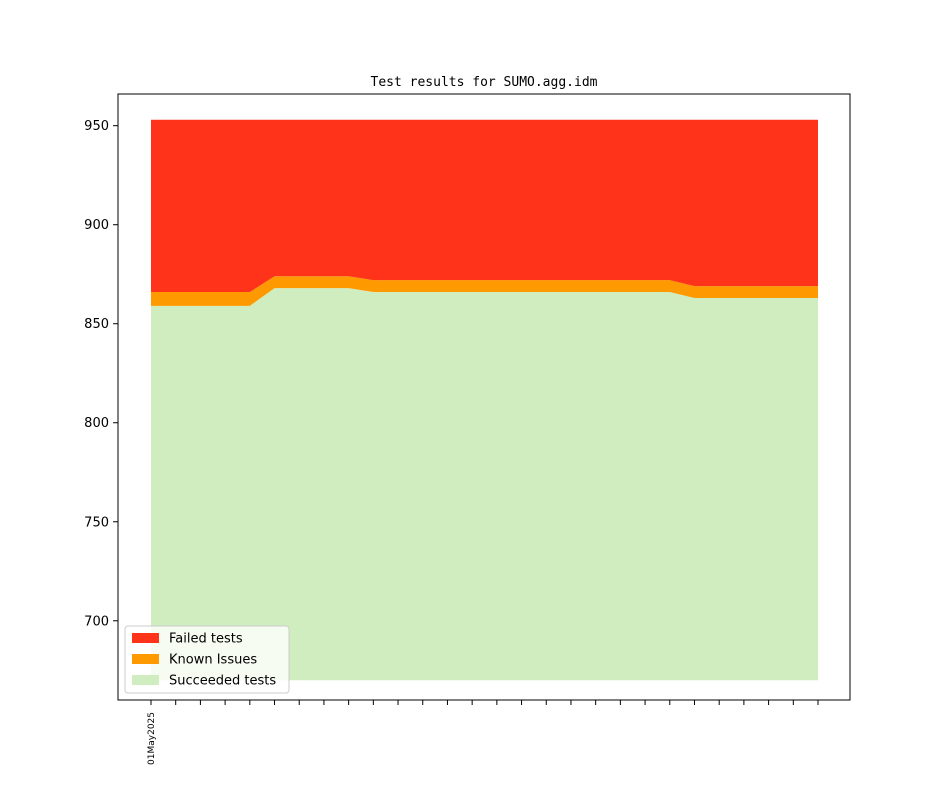 The width and height of the screenshot is (944, 787). Describe the element at coordinates (206, 639) in the screenshot. I see `legend-label-failed-tests: Failed tests` at that location.